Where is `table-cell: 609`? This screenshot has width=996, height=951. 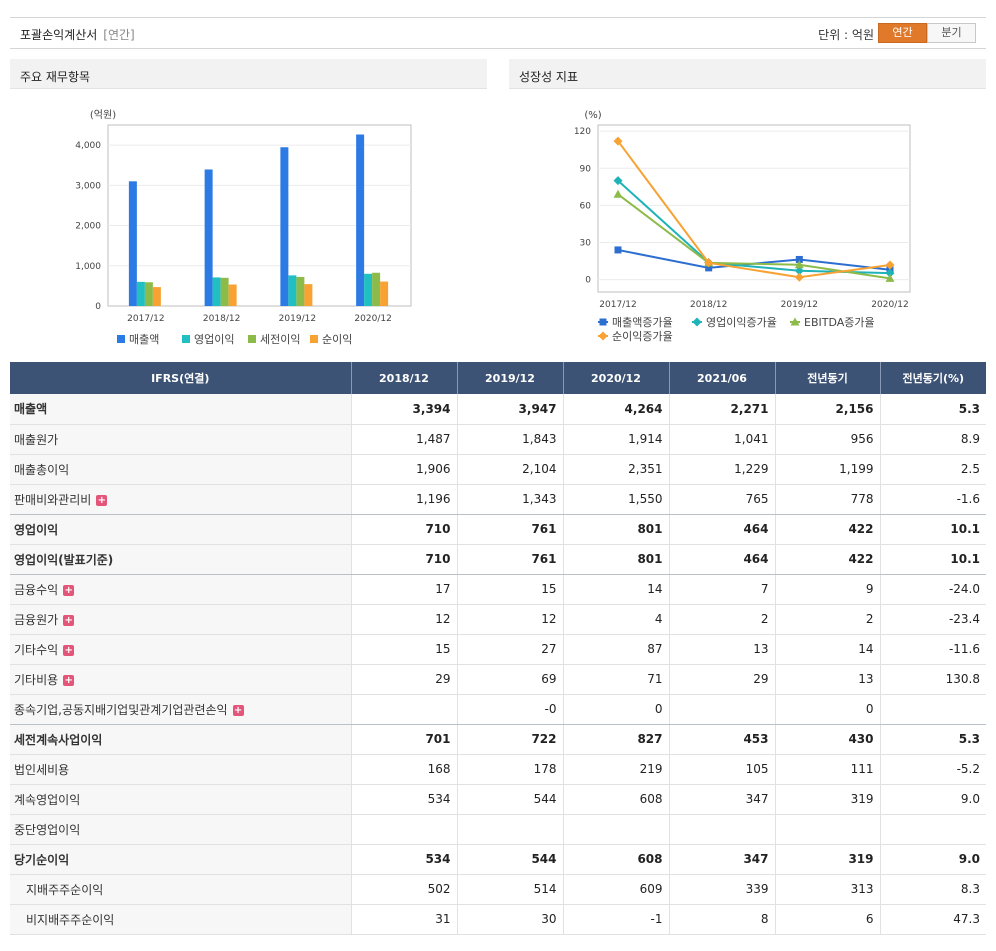
table-cell: 609 is located at coordinates (616, 889).